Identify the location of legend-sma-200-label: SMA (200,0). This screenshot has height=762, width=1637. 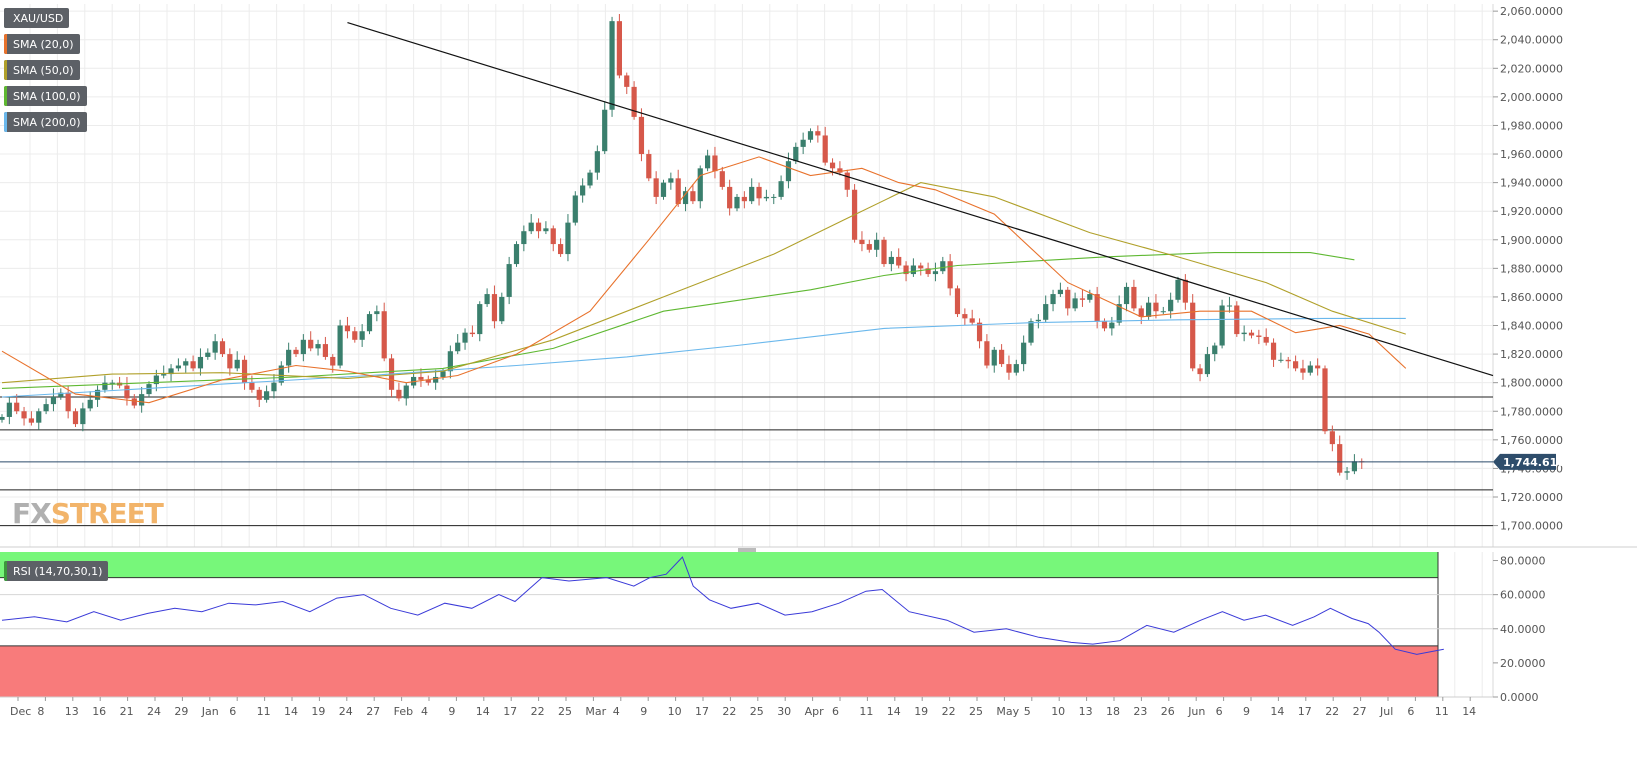
(47, 122).